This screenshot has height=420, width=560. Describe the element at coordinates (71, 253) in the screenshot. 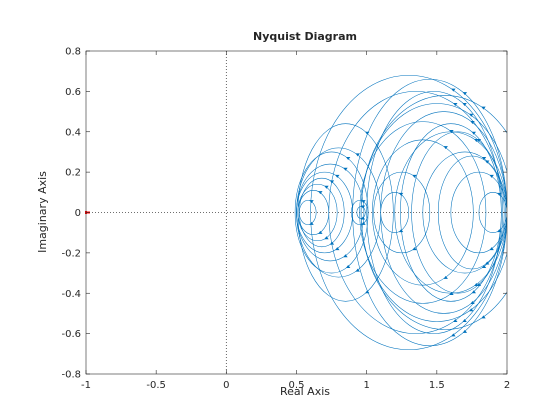

I see `y-tick-label: -0.2` at that location.